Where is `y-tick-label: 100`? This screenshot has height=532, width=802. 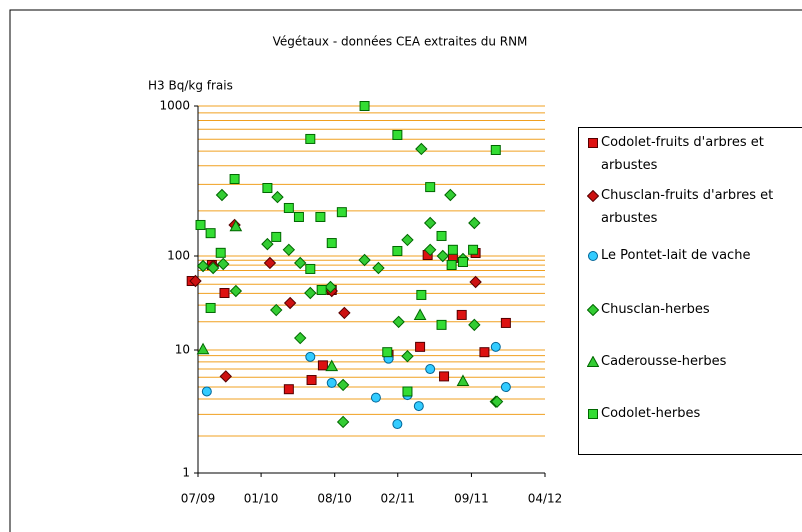 y-tick-label: 100 is located at coordinates (178, 256).